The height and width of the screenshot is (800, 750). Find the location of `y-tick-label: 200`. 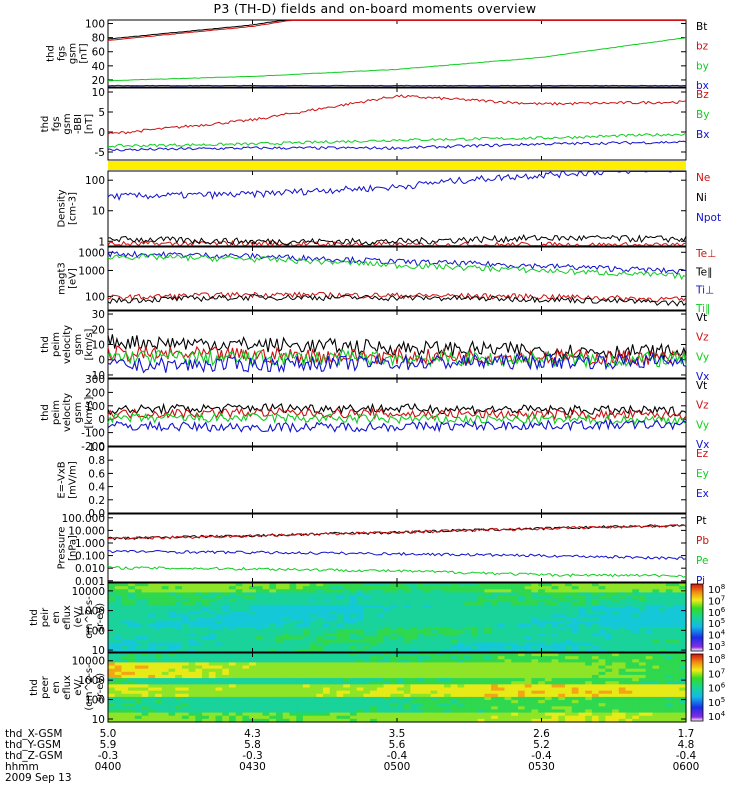

y-tick-label: 200 is located at coordinates (95, 393).